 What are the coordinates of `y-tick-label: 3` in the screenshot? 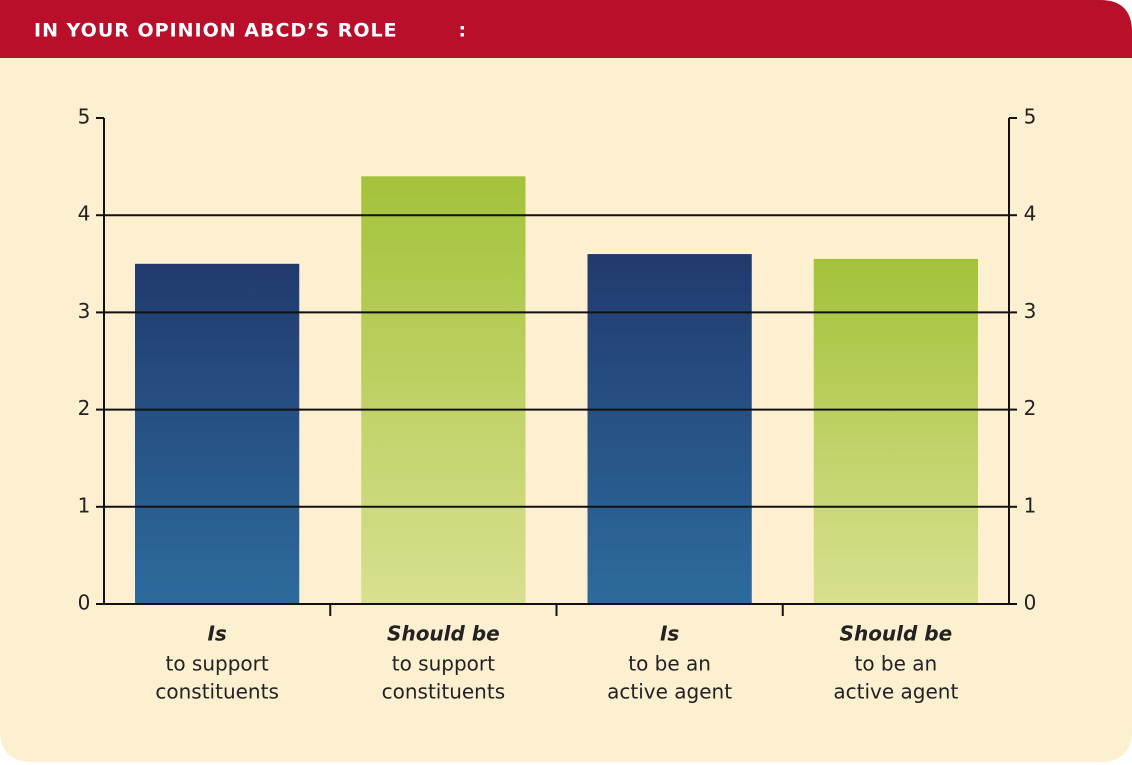 It's located at (84, 311).